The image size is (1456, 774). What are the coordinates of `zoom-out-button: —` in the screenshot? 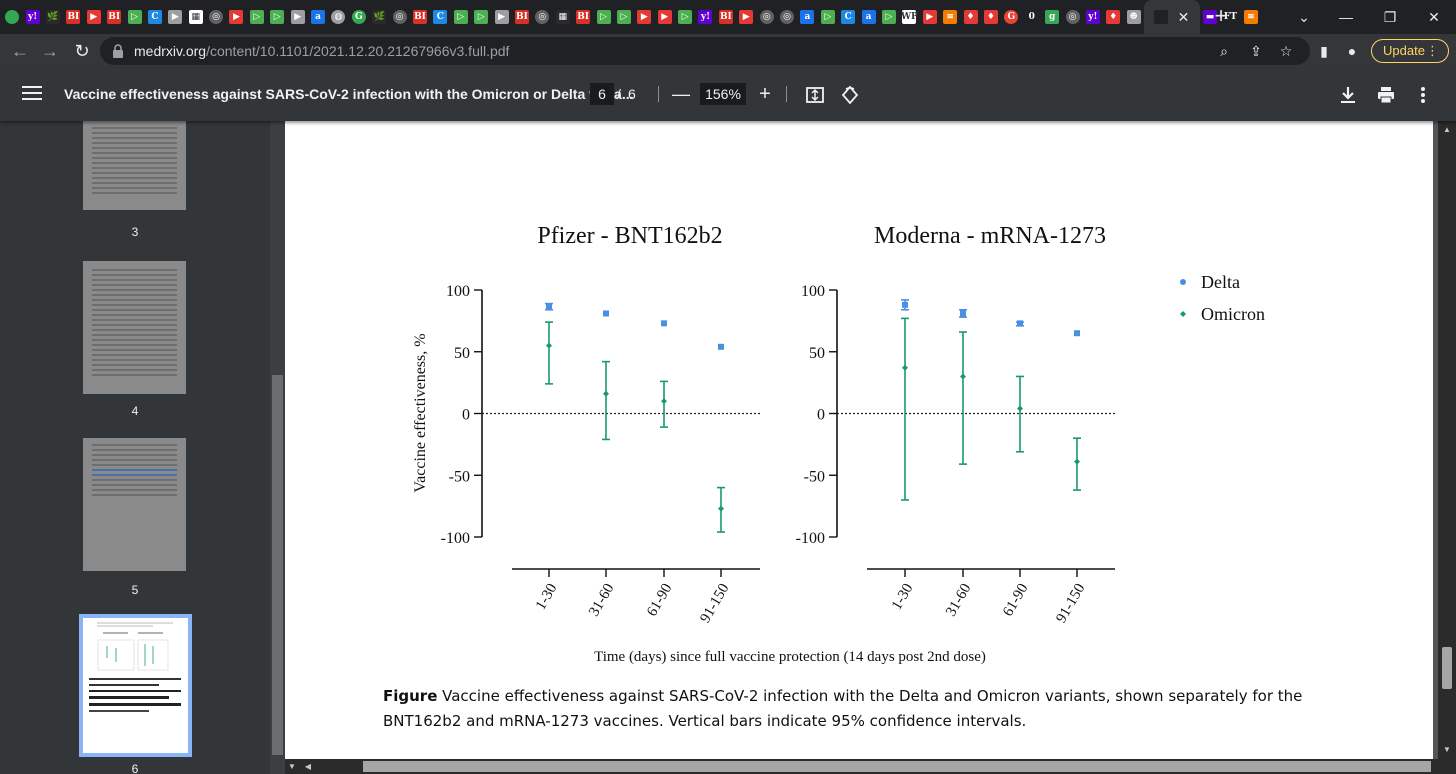 It's located at (681, 94).